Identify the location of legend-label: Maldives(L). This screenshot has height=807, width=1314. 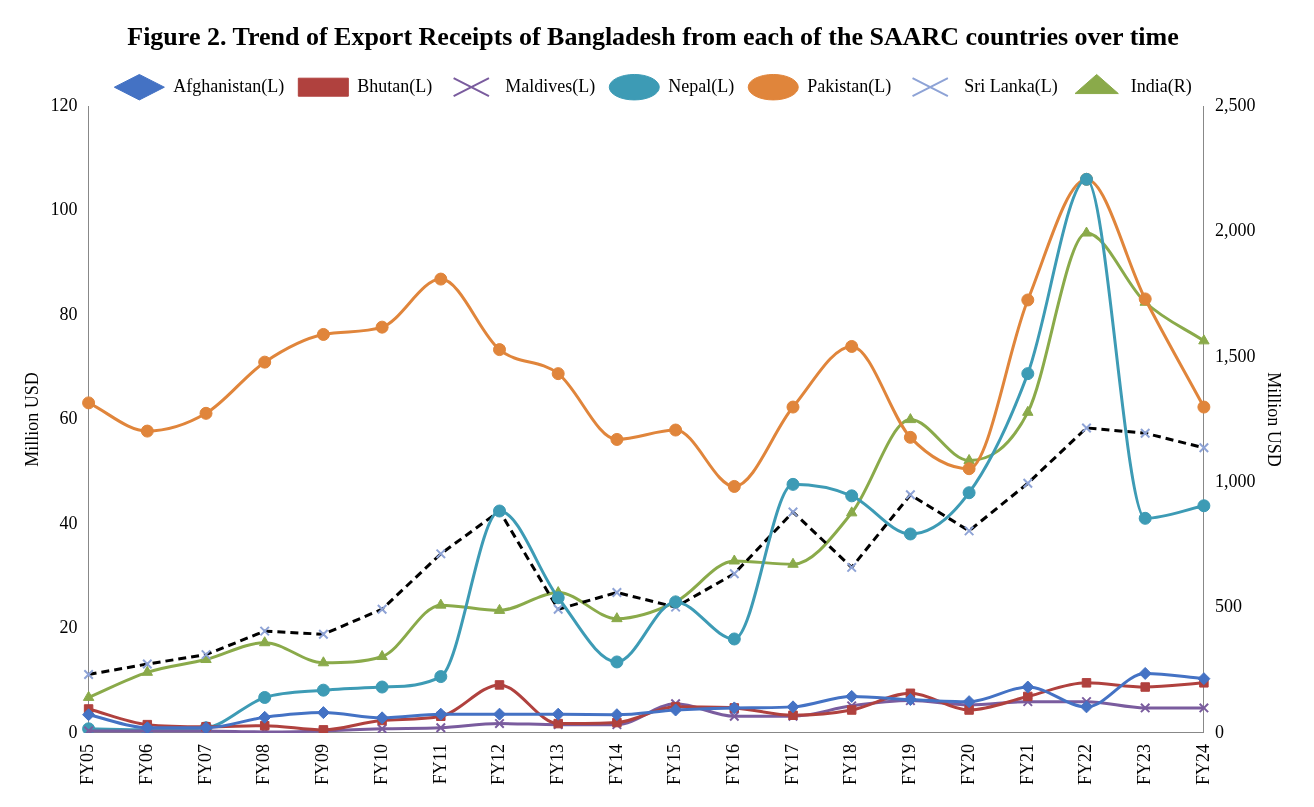
(550, 86).